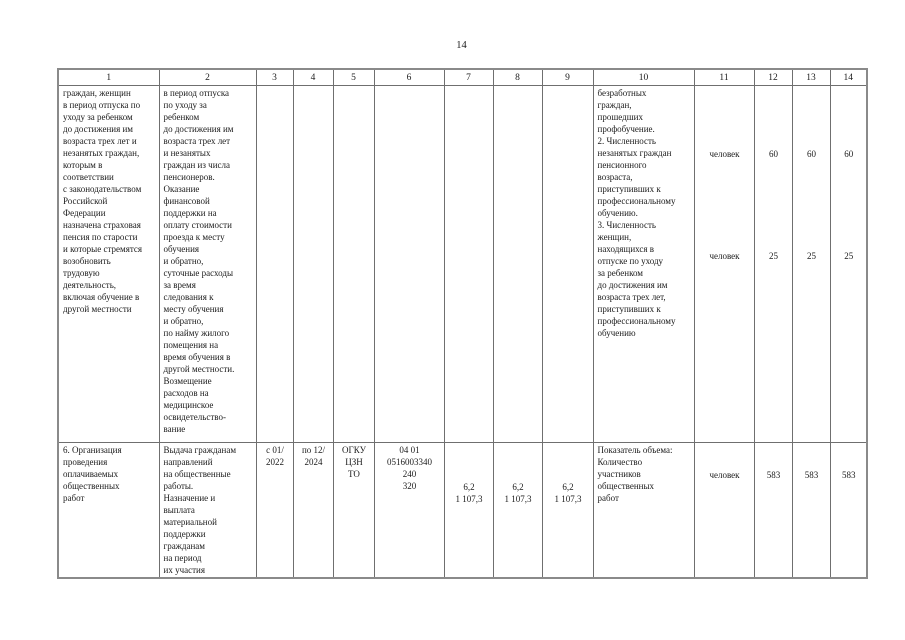  What do you see at coordinates (313, 77) in the screenshot?
I see `column-number-header: 4` at bounding box center [313, 77].